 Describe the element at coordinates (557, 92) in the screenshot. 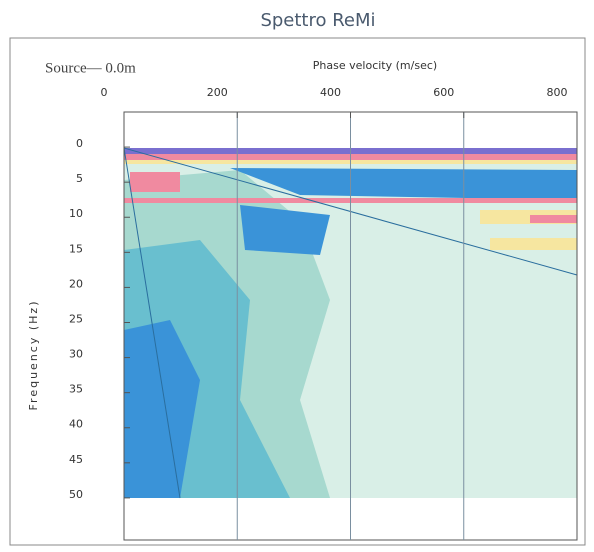

I see `x-tick-label: 800` at that location.